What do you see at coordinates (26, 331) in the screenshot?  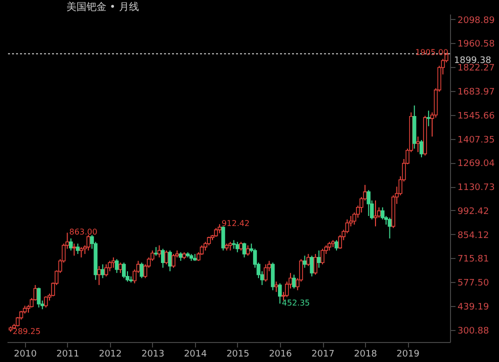 I see `annotation: 289.25` at bounding box center [26, 331].